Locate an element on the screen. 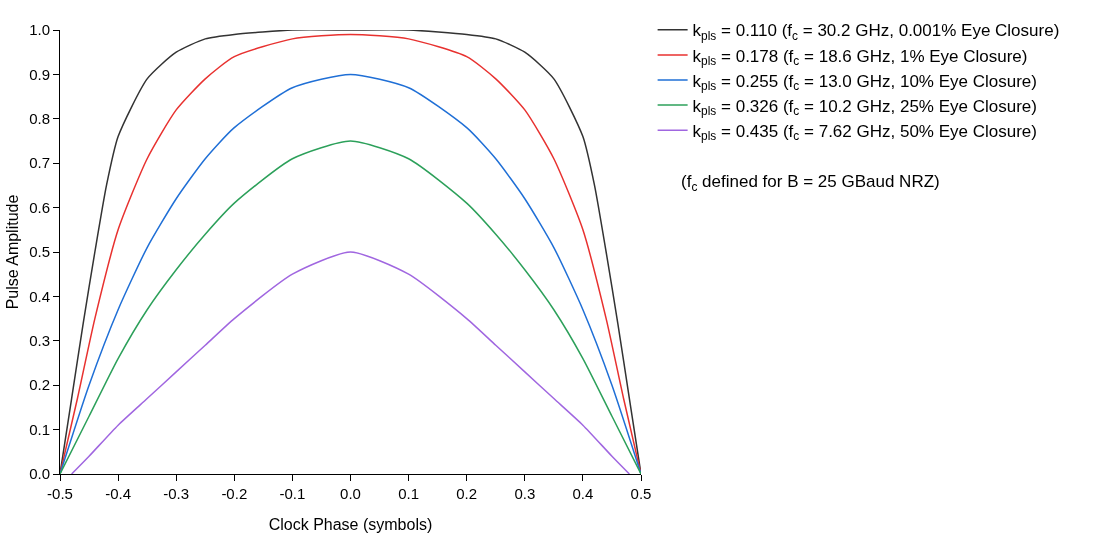 Image resolution: width=1119 pixels, height=533 pixels. legend-label: k$_{pls}$ = 0.110 (f$_{c}$ = 30.2 GHz, 0.001% Eye Closure) is located at coordinates (876, 32).